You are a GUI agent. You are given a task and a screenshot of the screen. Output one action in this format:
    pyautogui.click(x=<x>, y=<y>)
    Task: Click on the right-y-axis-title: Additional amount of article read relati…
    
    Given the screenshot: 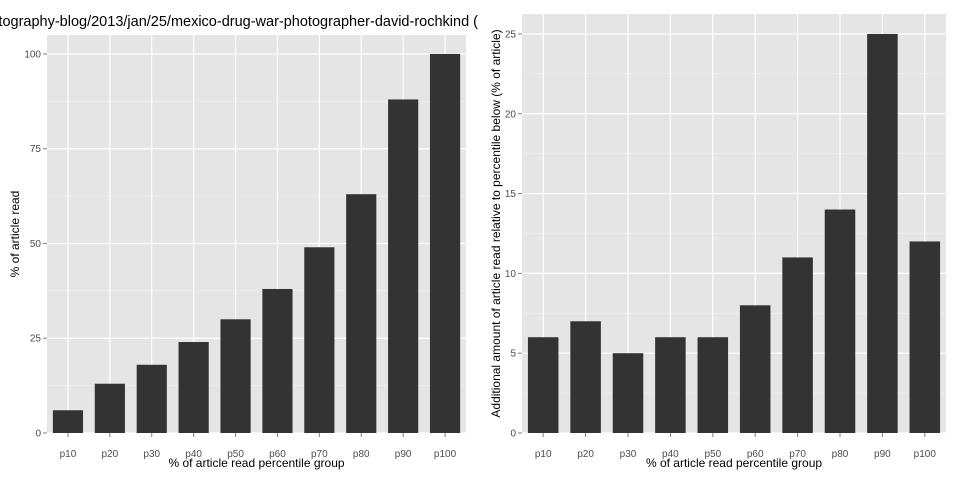 What is the action you would take?
    pyautogui.click(x=496, y=223)
    